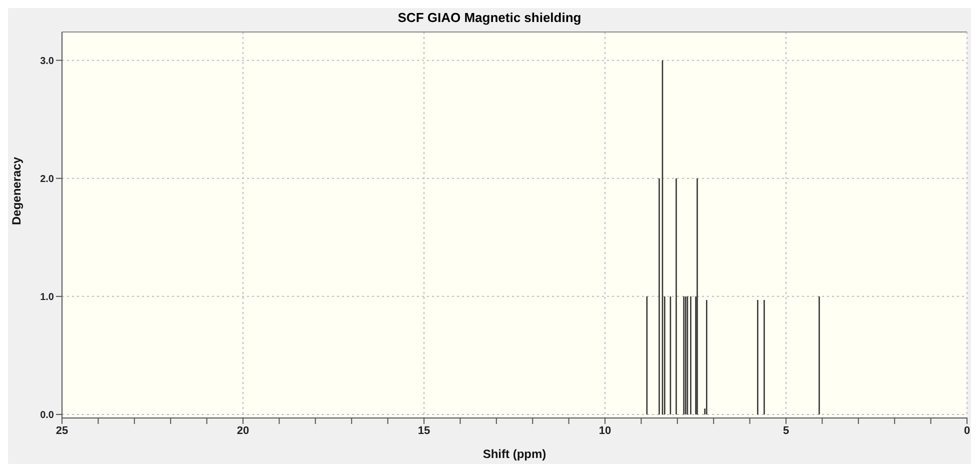 This screenshot has width=979, height=472. What do you see at coordinates (243, 430) in the screenshot?
I see `x-tick-label: 20` at bounding box center [243, 430].